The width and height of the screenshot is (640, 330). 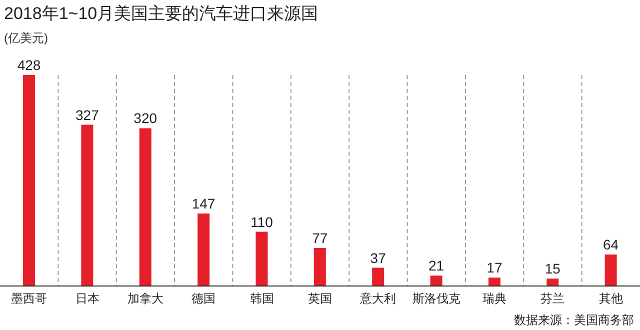 I want to click on x-tick-label: 日本, so click(x=87, y=299).